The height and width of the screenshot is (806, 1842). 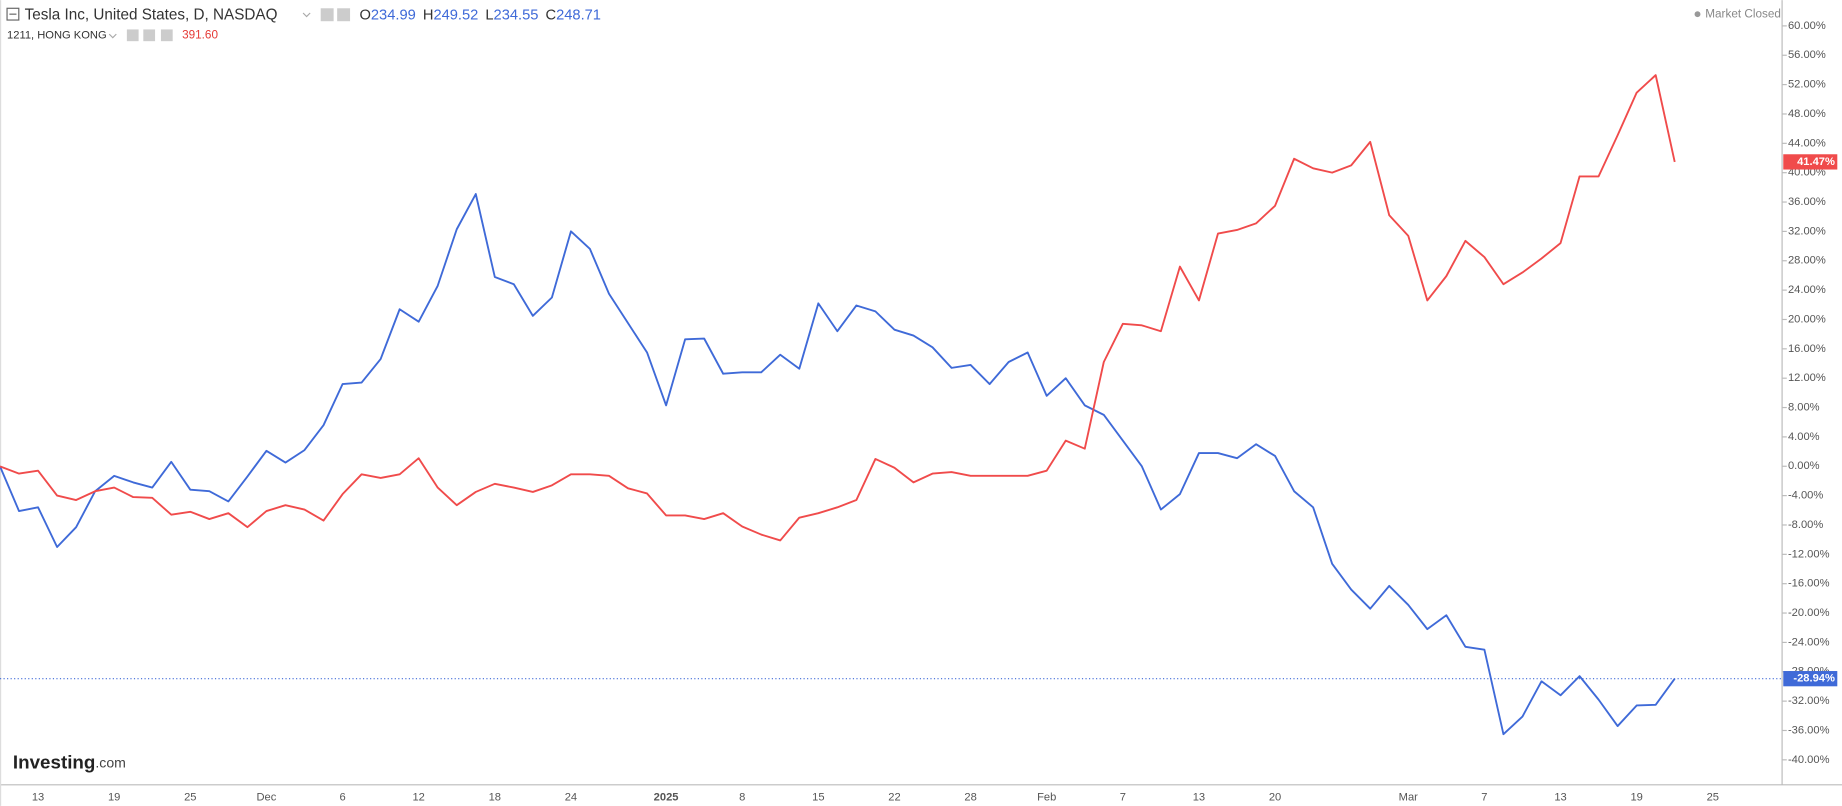 I want to click on remove-icon, so click(x=166, y=35).